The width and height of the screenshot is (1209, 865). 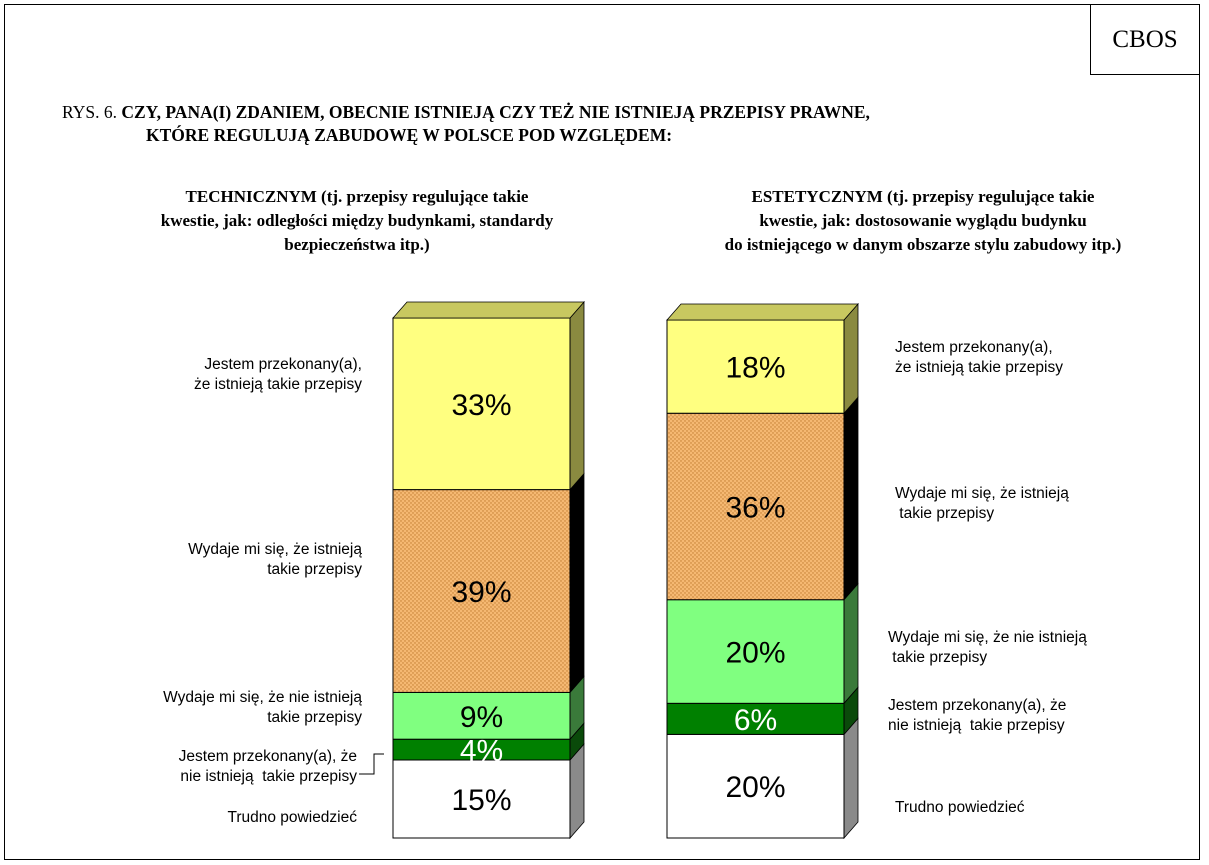 I want to click on bar-value-label: 39%, so click(x=481, y=592).